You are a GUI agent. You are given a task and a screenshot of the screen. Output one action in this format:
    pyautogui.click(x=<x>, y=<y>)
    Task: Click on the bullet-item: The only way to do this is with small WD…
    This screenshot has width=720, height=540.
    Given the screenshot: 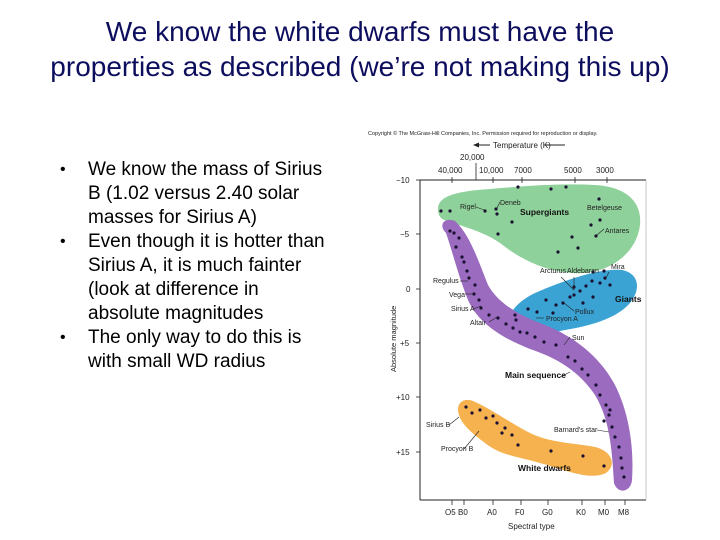 What is the action you would take?
    pyautogui.click(x=194, y=350)
    